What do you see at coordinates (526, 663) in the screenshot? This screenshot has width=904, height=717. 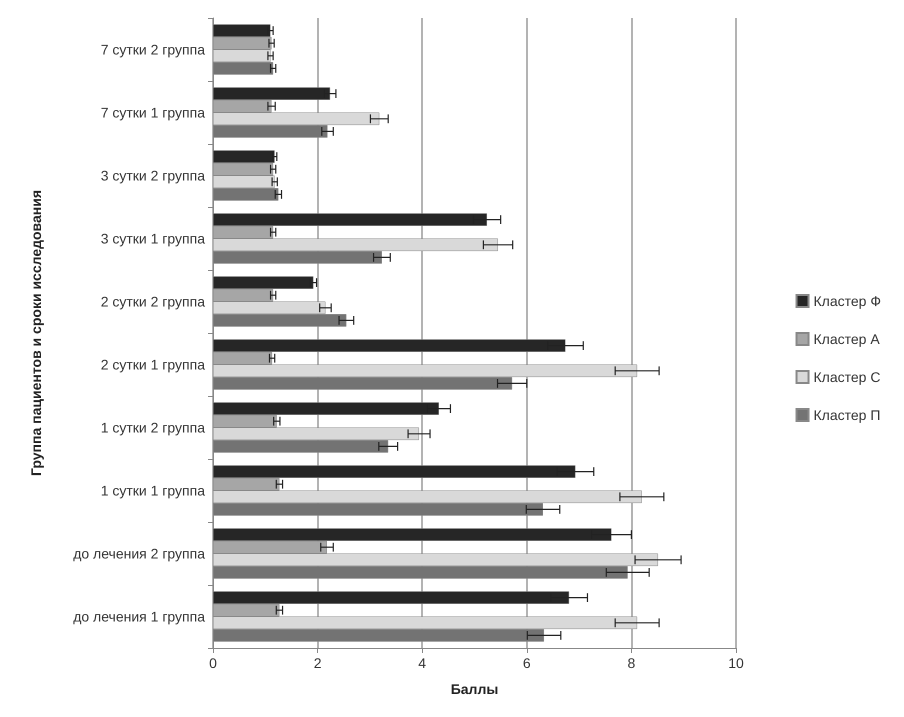 I see `x-tick-label: 6` at bounding box center [526, 663].